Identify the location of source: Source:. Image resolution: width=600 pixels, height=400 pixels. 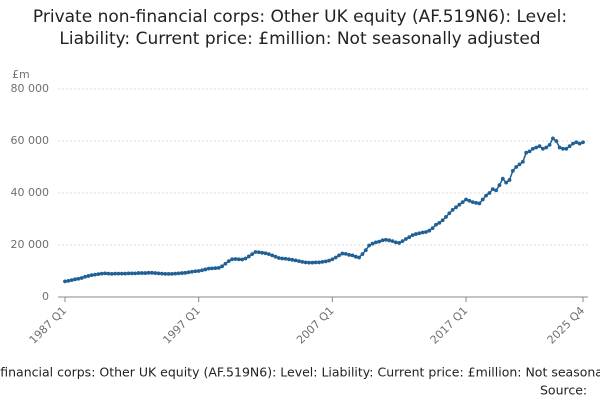
(563, 390).